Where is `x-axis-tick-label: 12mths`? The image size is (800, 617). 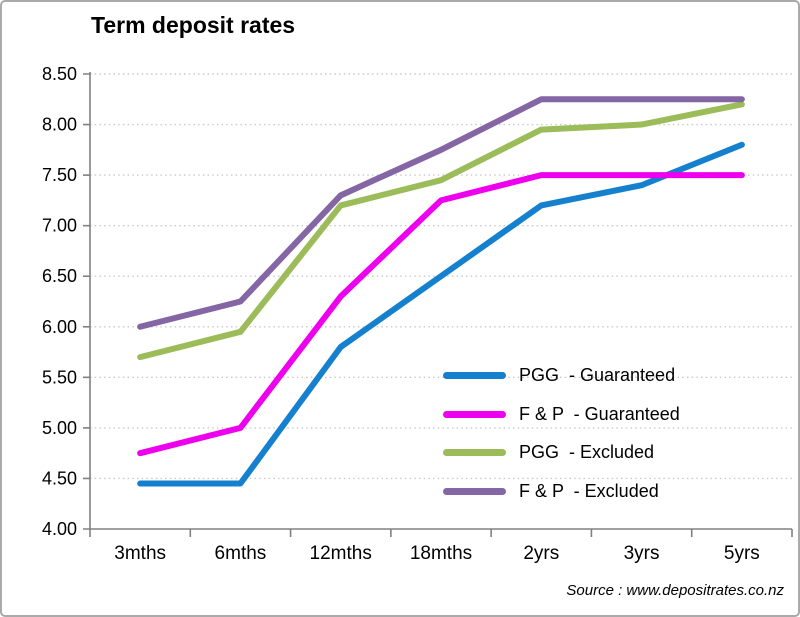
x-axis-tick-label: 12mths is located at coordinates (341, 553).